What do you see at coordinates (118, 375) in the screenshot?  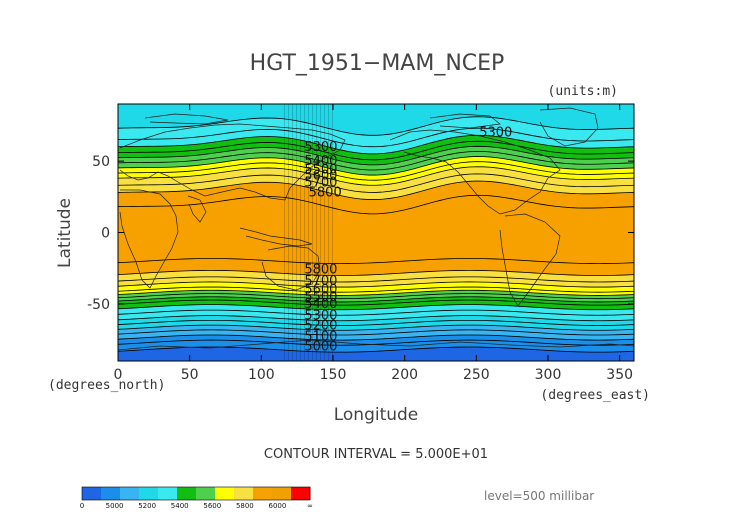 I see `x-tick-label-0: 0` at bounding box center [118, 375].